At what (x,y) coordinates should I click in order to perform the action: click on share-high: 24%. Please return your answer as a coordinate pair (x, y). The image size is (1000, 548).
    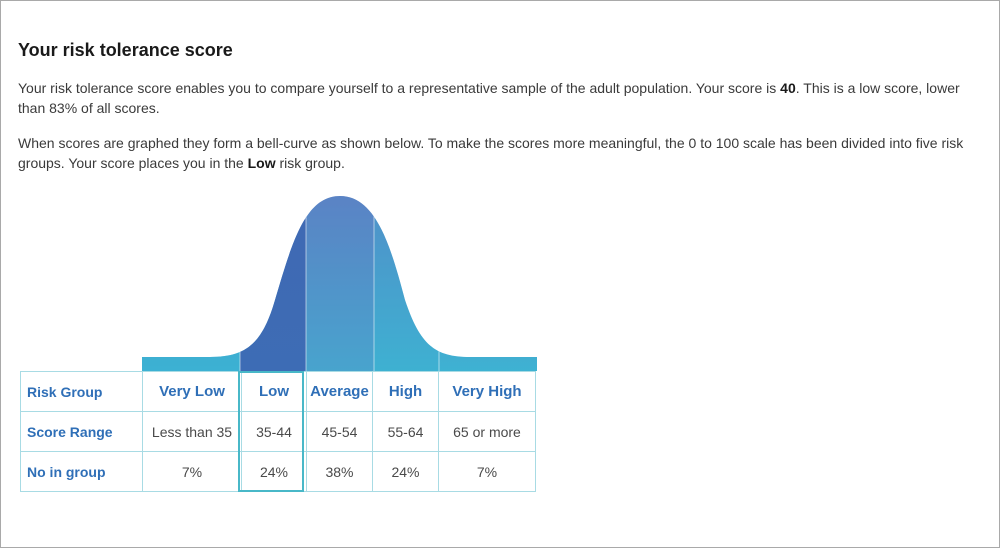
    Looking at the image, I should click on (405, 471).